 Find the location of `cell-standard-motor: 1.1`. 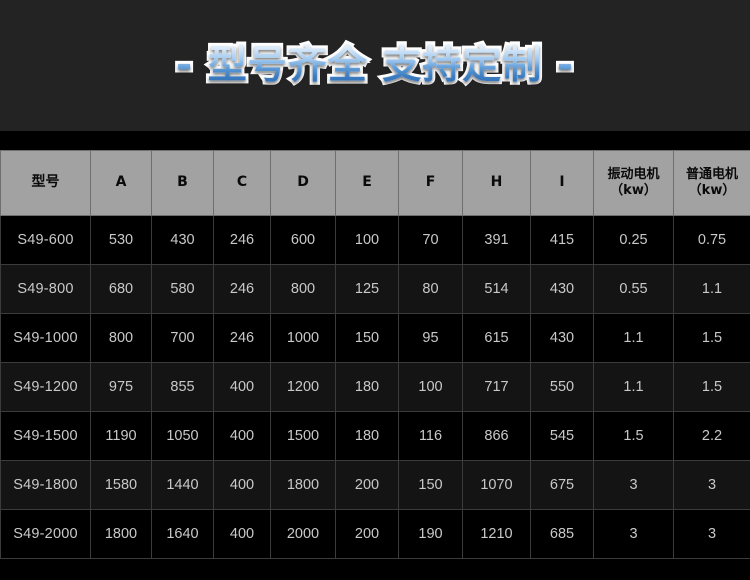

cell-standard-motor: 1.1 is located at coordinates (711, 289).